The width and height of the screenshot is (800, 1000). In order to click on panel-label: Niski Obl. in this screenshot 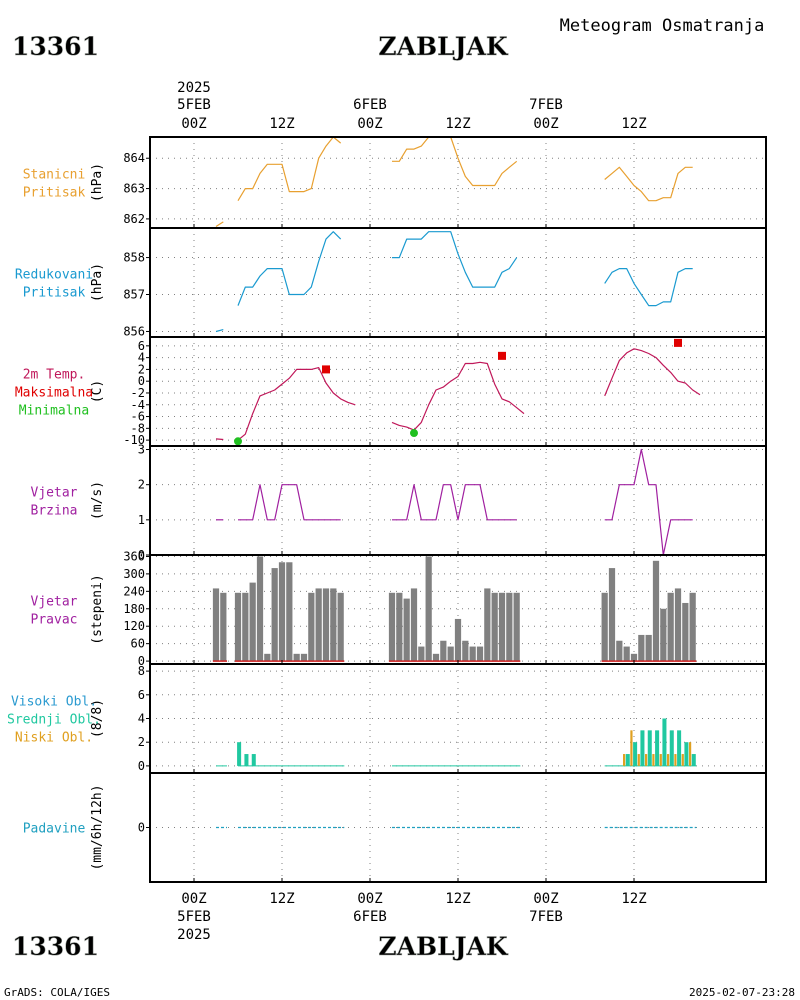, I will do `click(54, 738)`.